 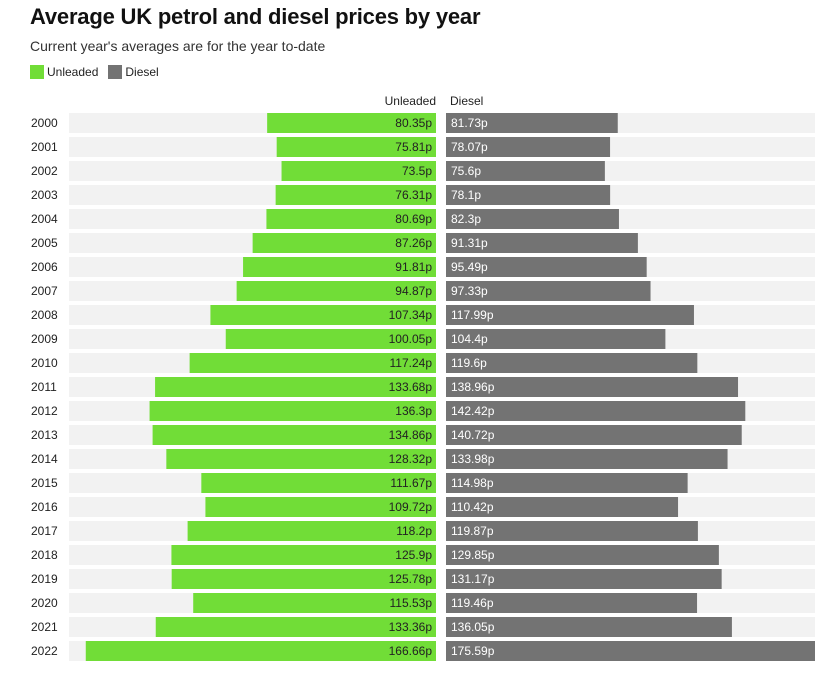 I want to click on data-label-unleaded: 133.68p, so click(x=411, y=387).